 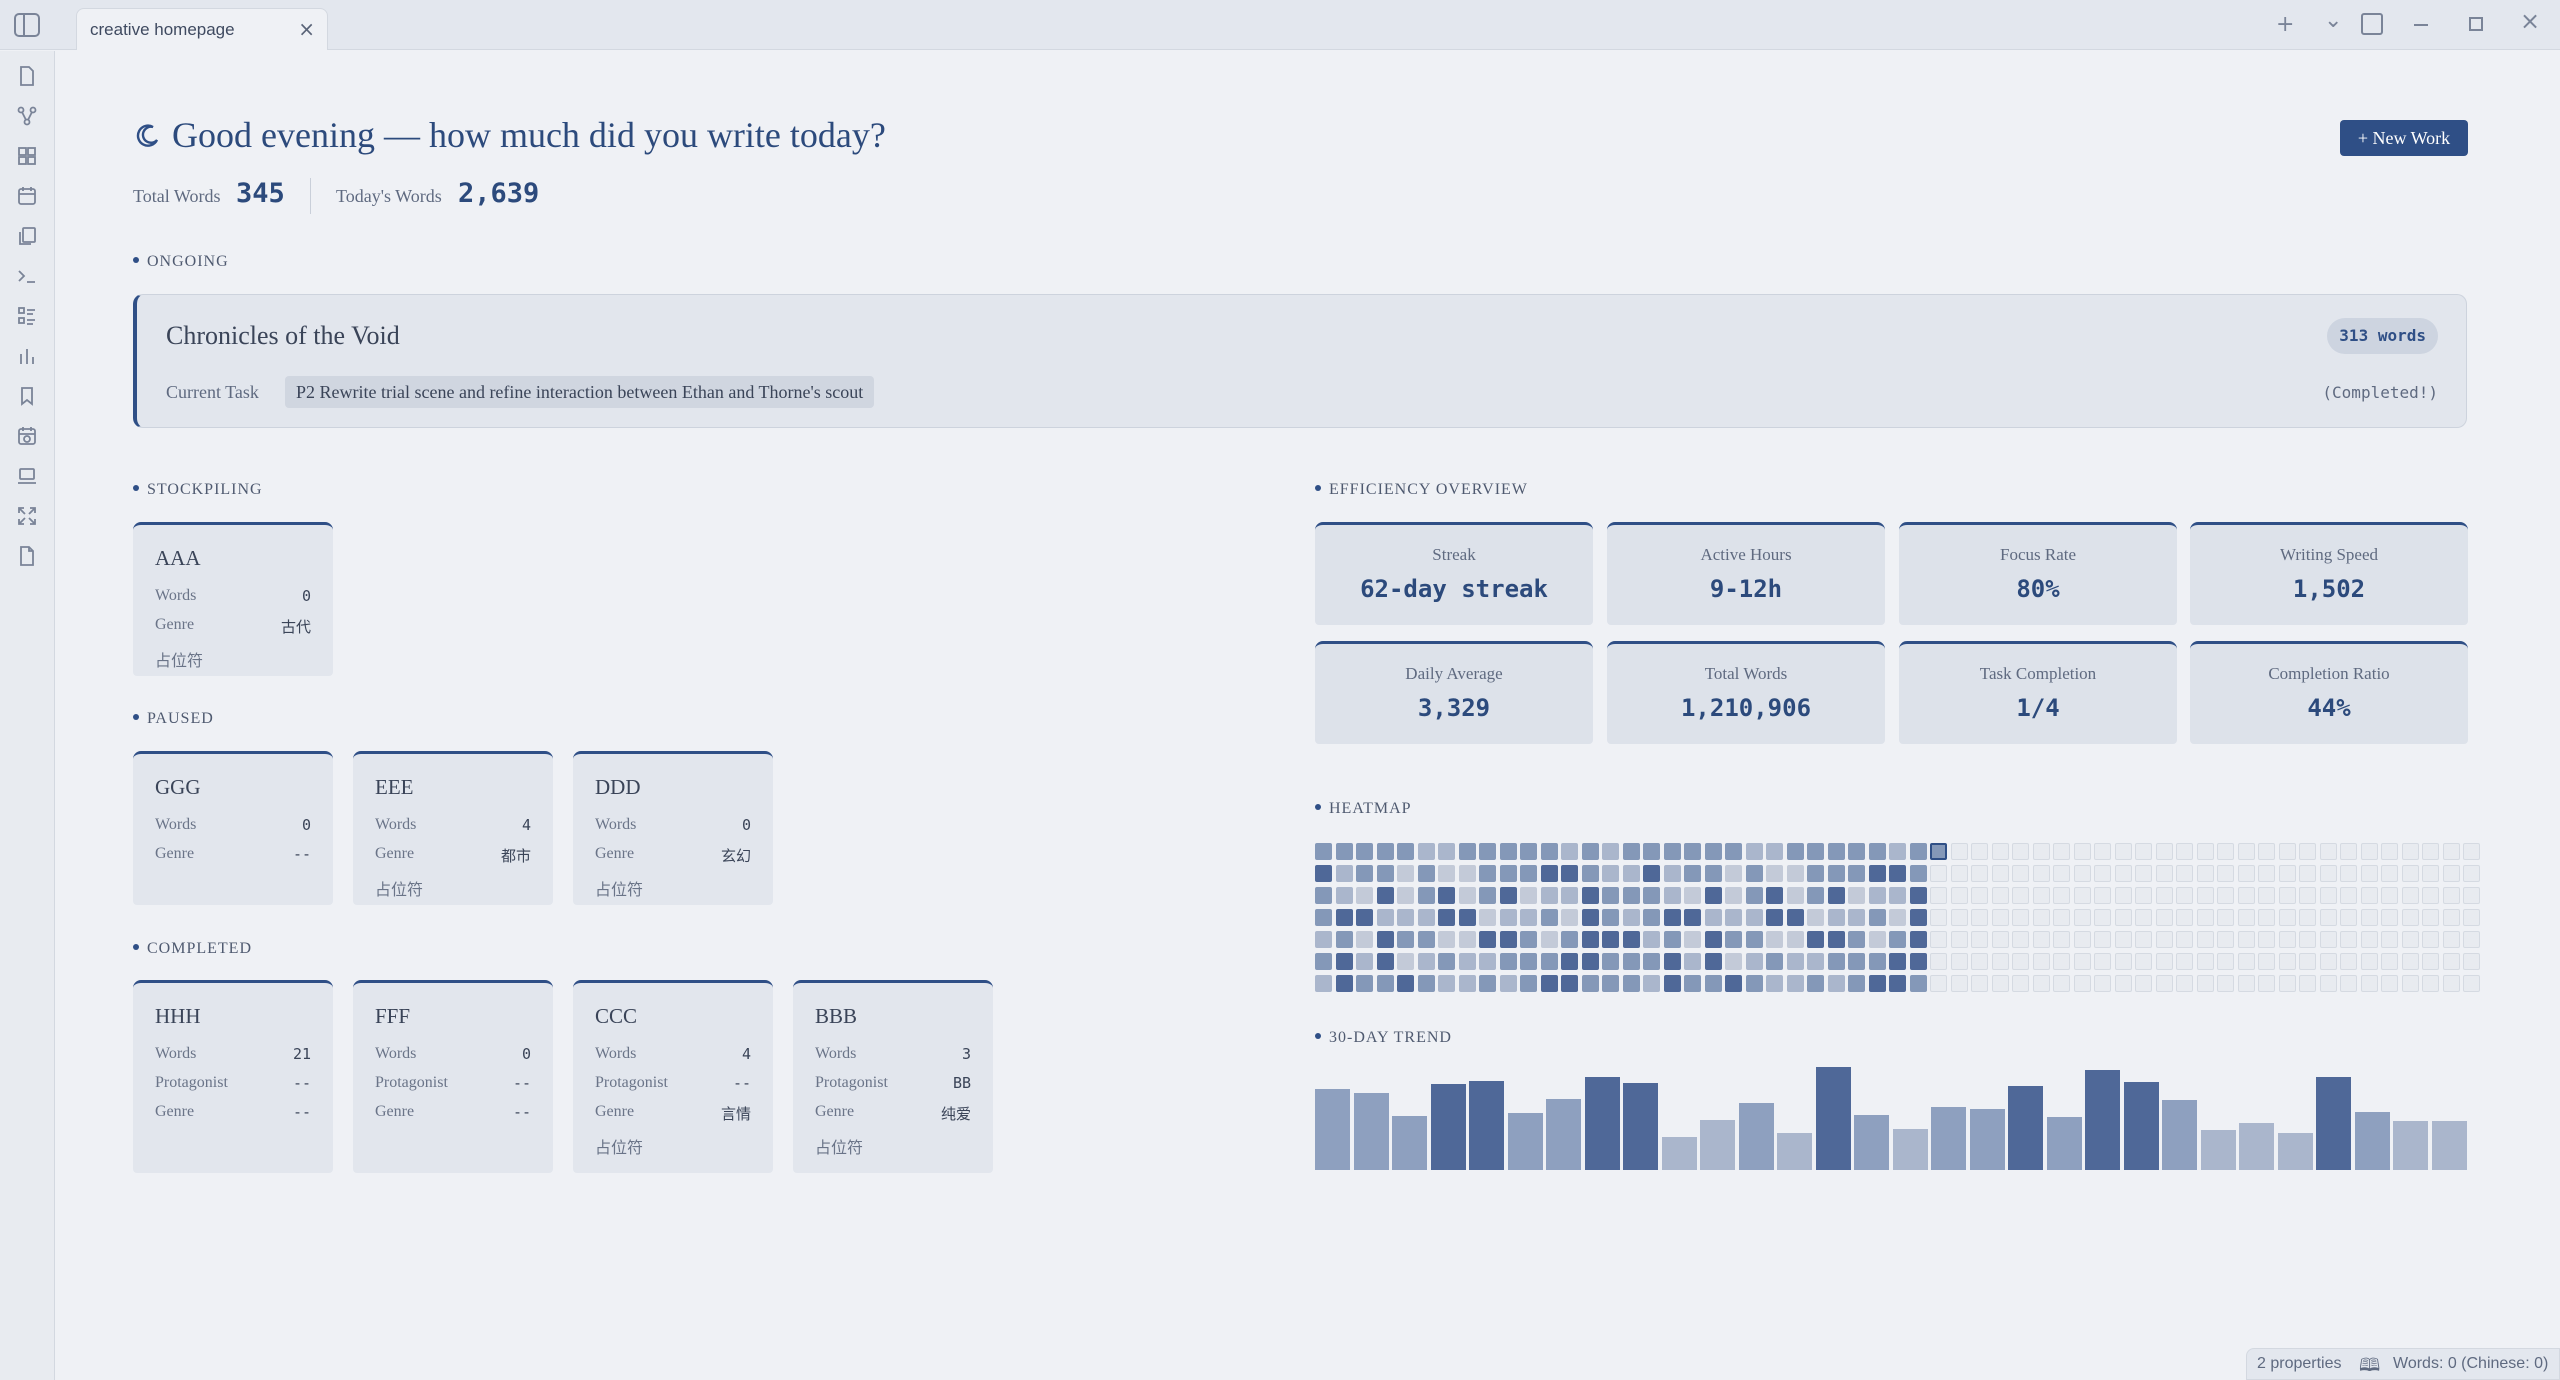 What do you see at coordinates (2333, 20) in the screenshot?
I see `chevron-down-icon: ⌄` at bounding box center [2333, 20].